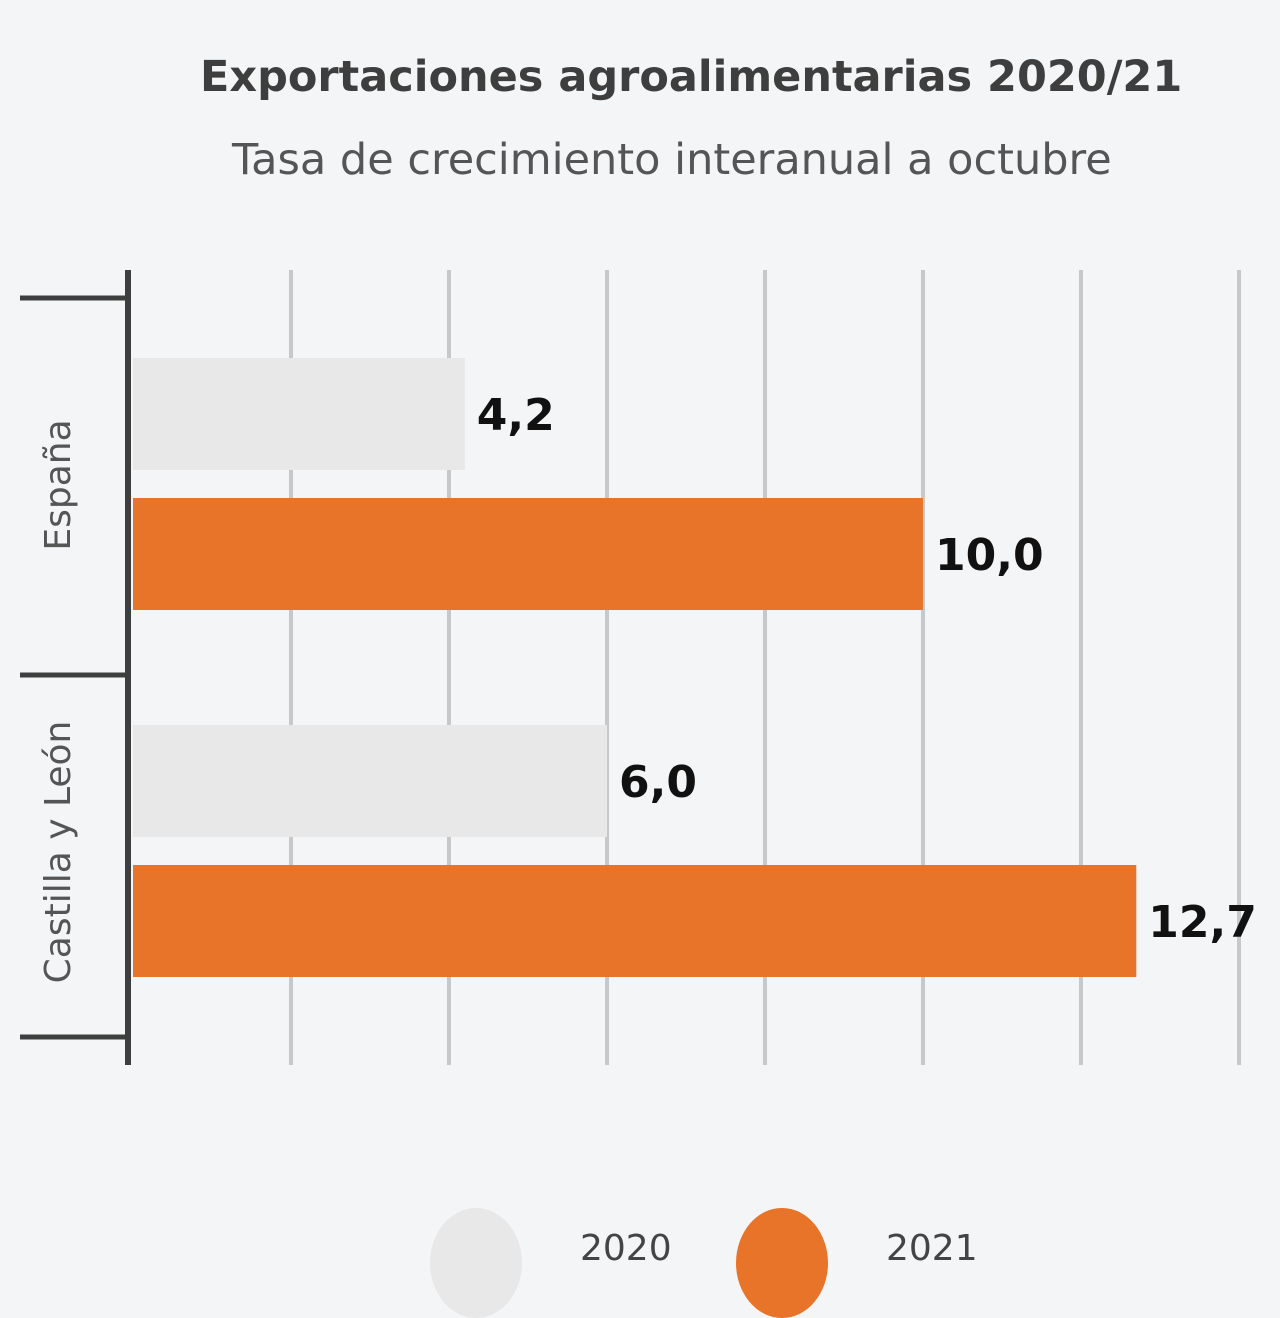 The image size is (1280, 1318). What do you see at coordinates (782, 1263) in the screenshot?
I see `legend-swatch-2021` at bounding box center [782, 1263].